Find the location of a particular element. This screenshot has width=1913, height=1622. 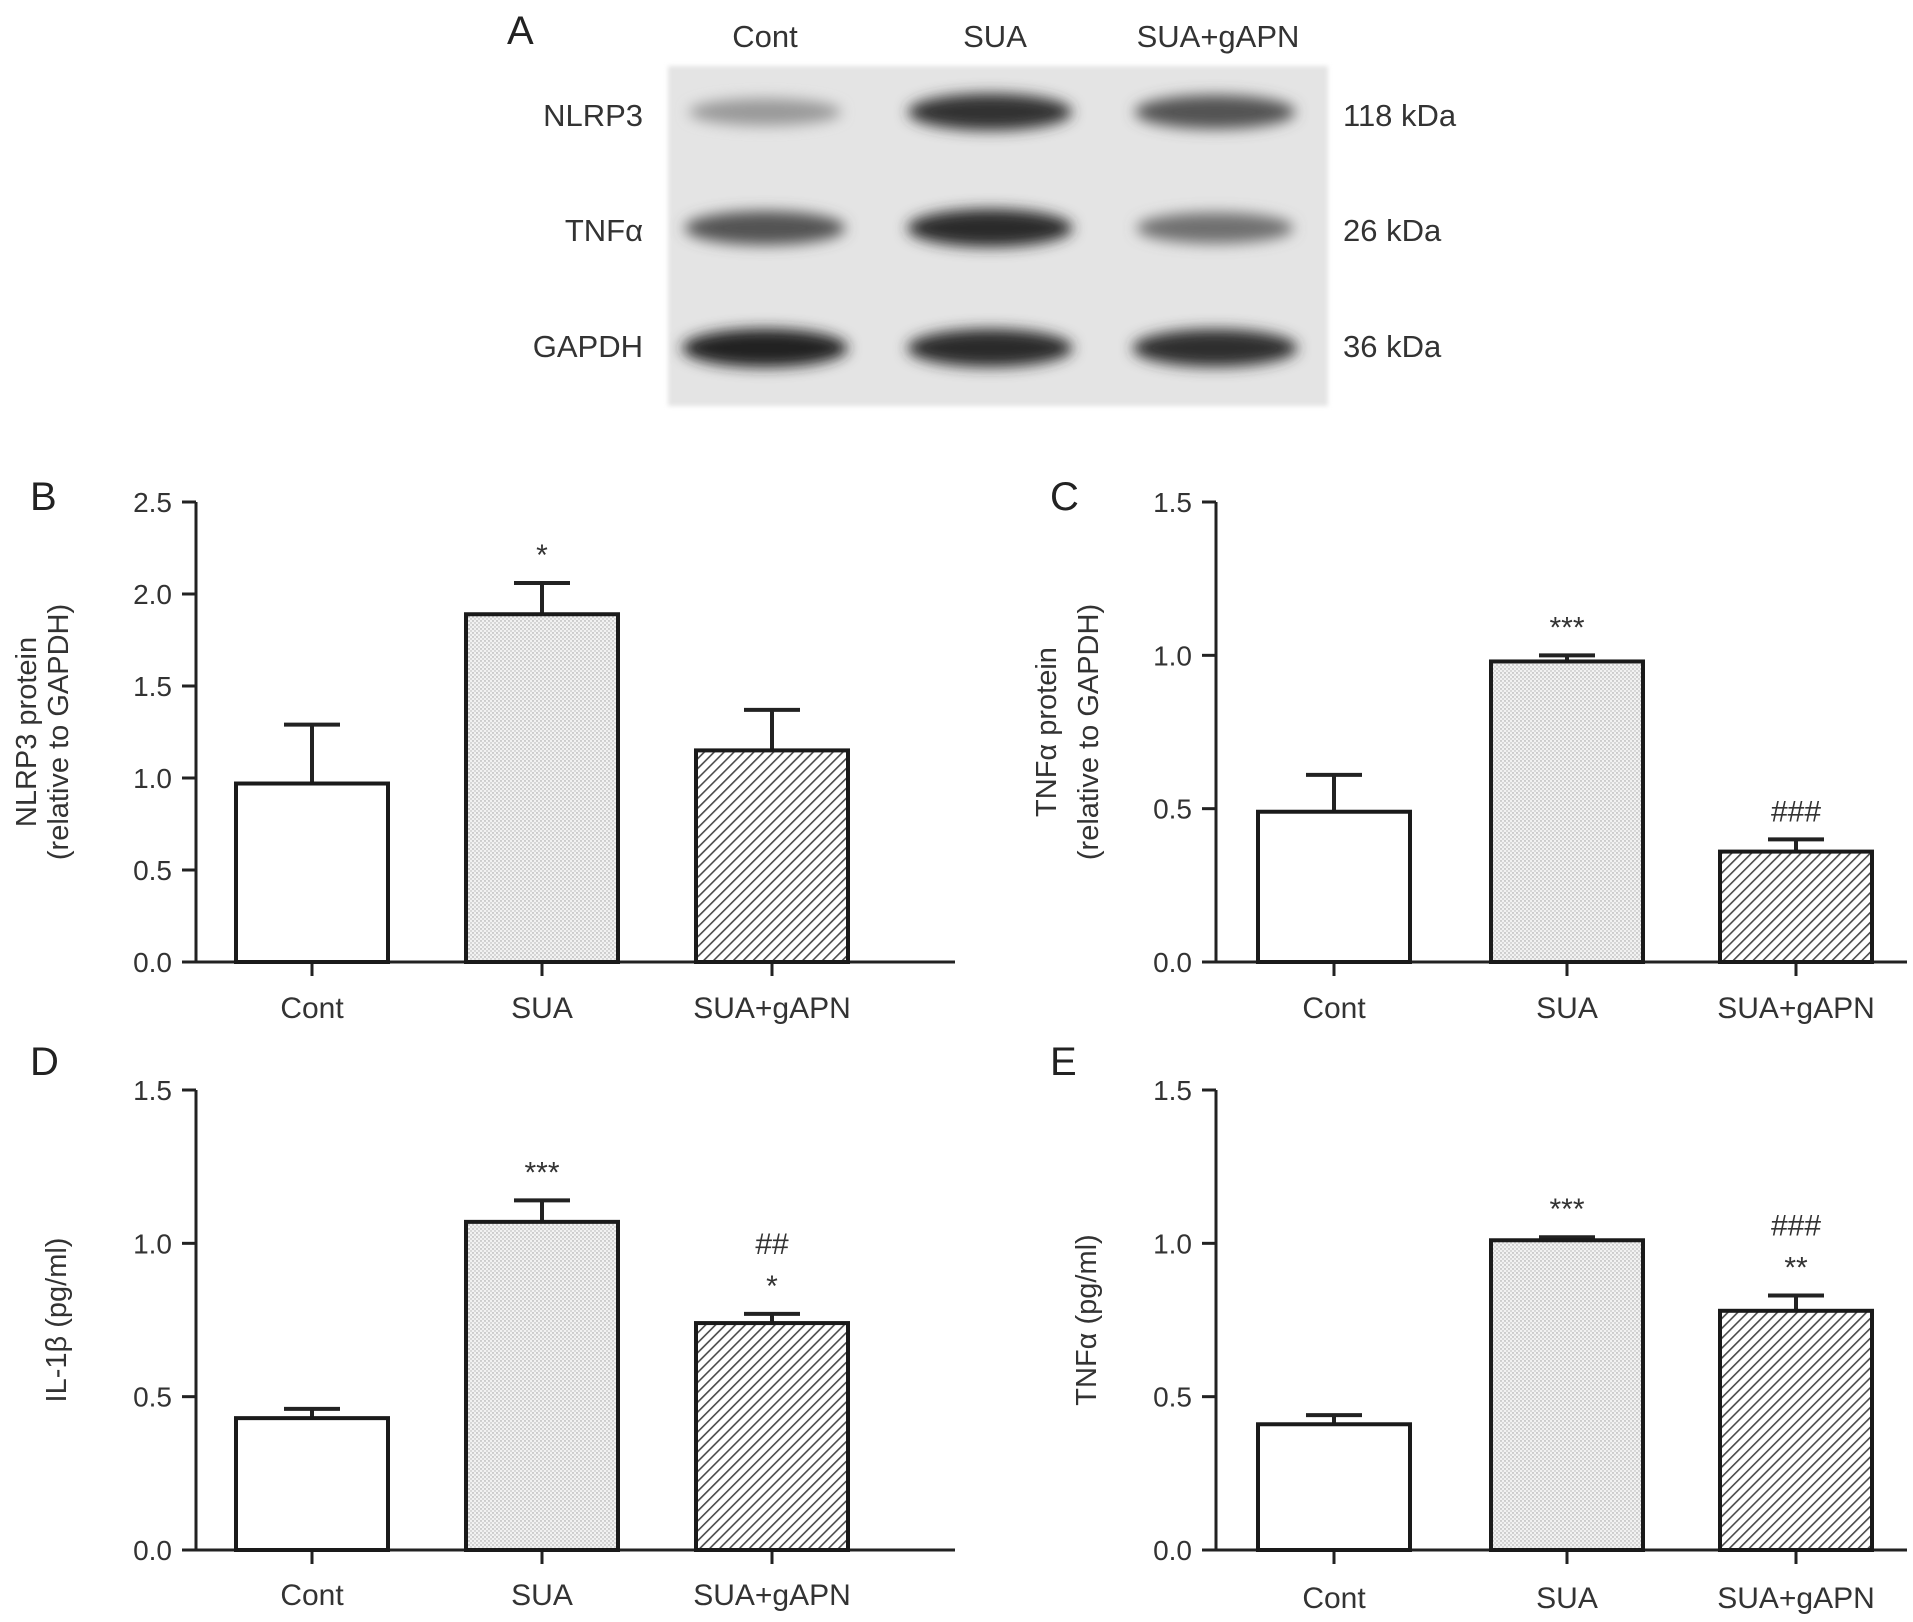

panel-label-c: C is located at coordinates (1064, 497).